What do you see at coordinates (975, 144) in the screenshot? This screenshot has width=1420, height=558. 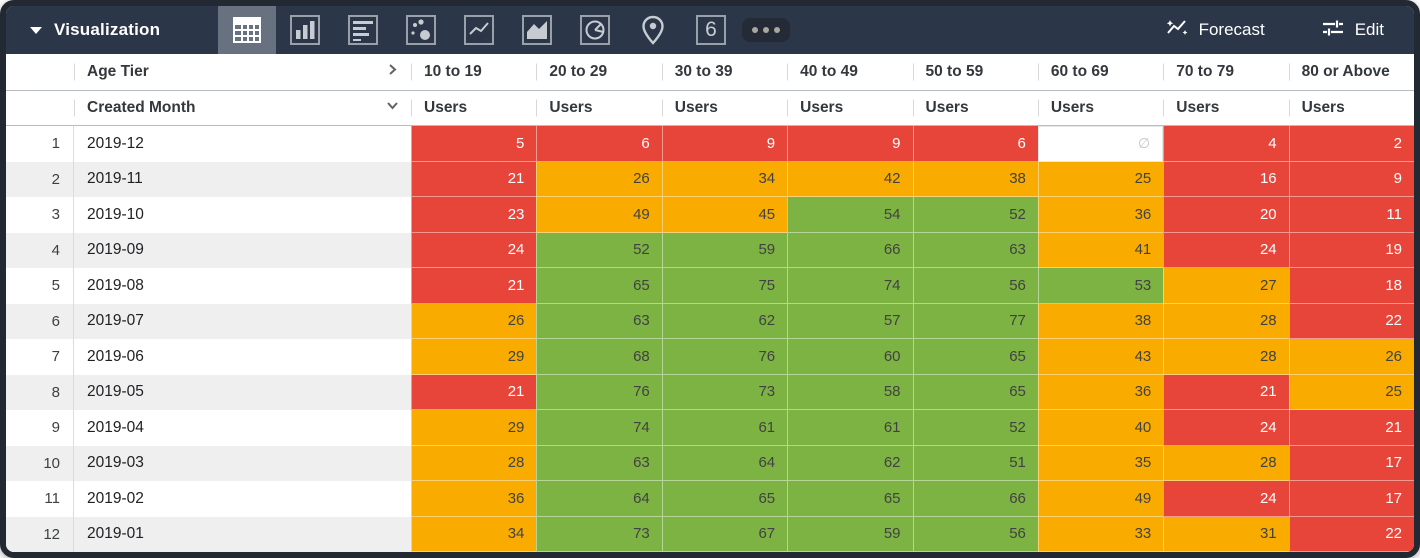 I see `value-cell: 6` at bounding box center [975, 144].